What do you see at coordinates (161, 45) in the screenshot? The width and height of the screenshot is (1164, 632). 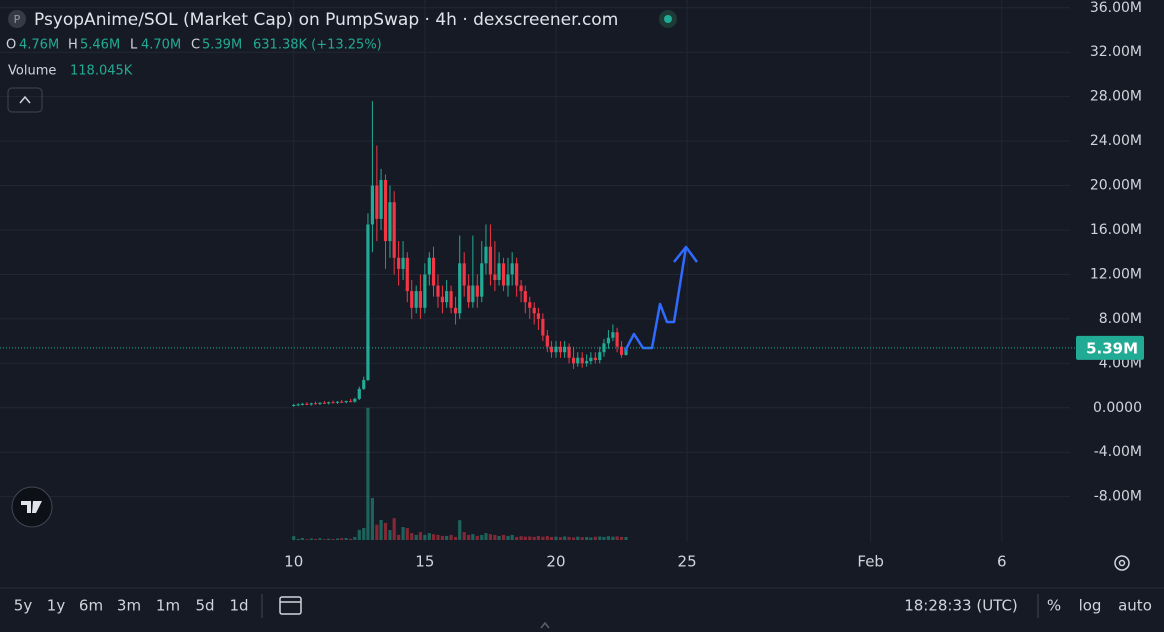 I see `ohlc-value: 4.70M` at bounding box center [161, 45].